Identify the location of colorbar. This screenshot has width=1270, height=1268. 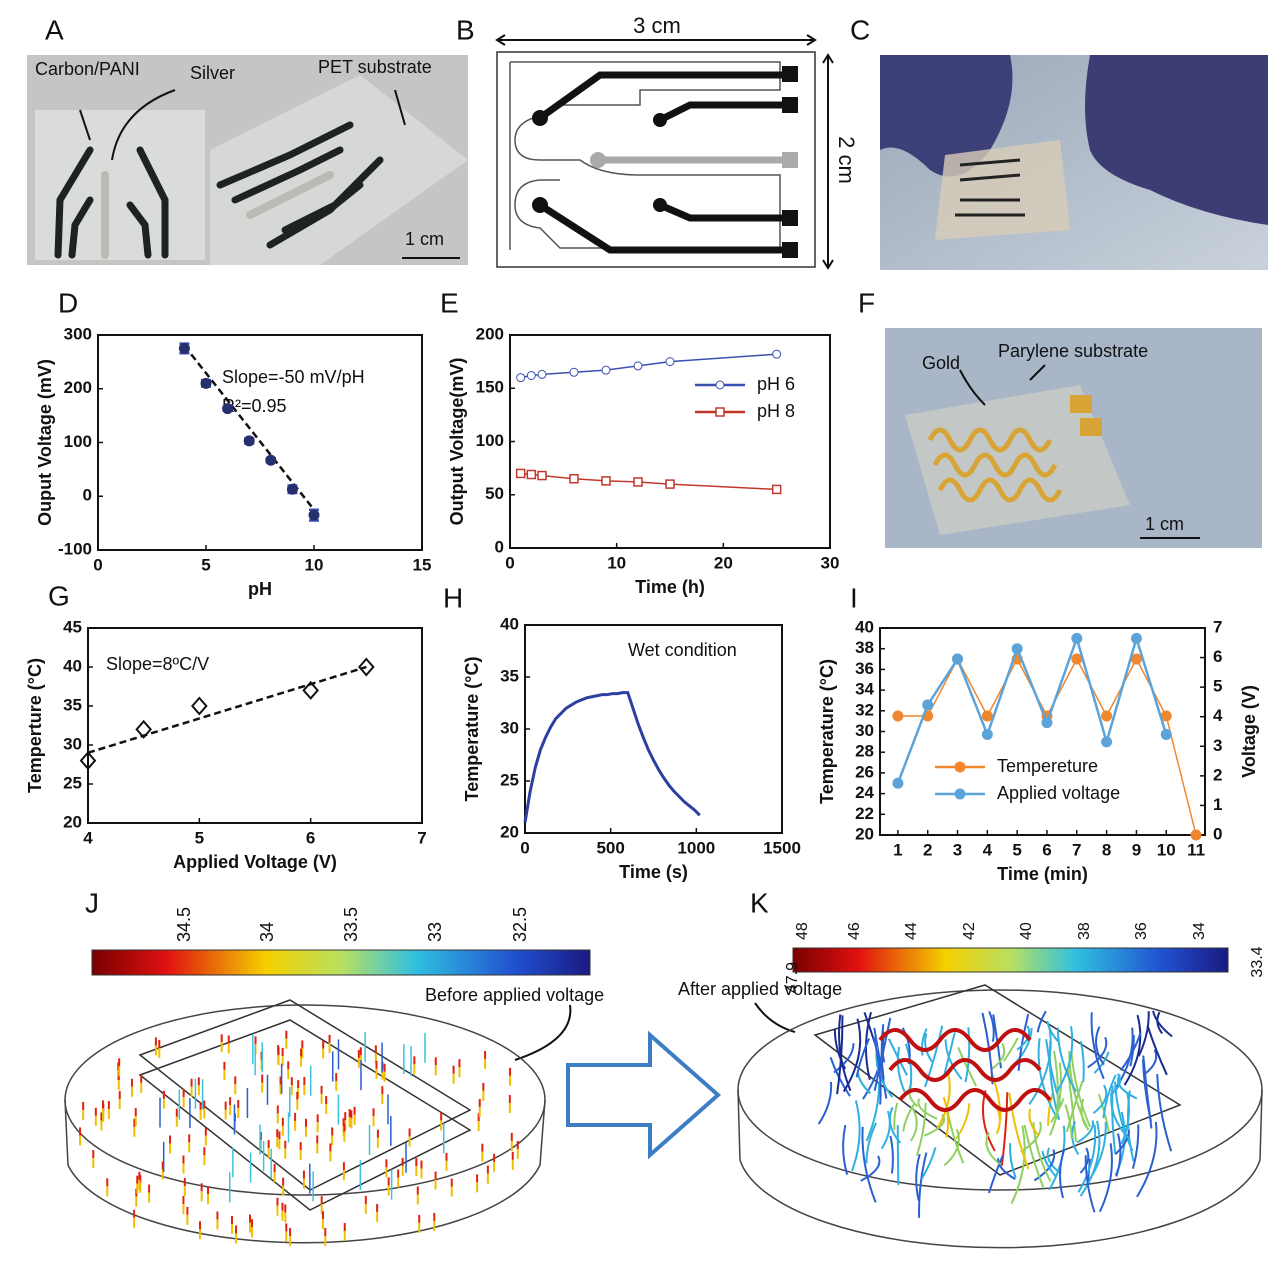
(1010, 960).